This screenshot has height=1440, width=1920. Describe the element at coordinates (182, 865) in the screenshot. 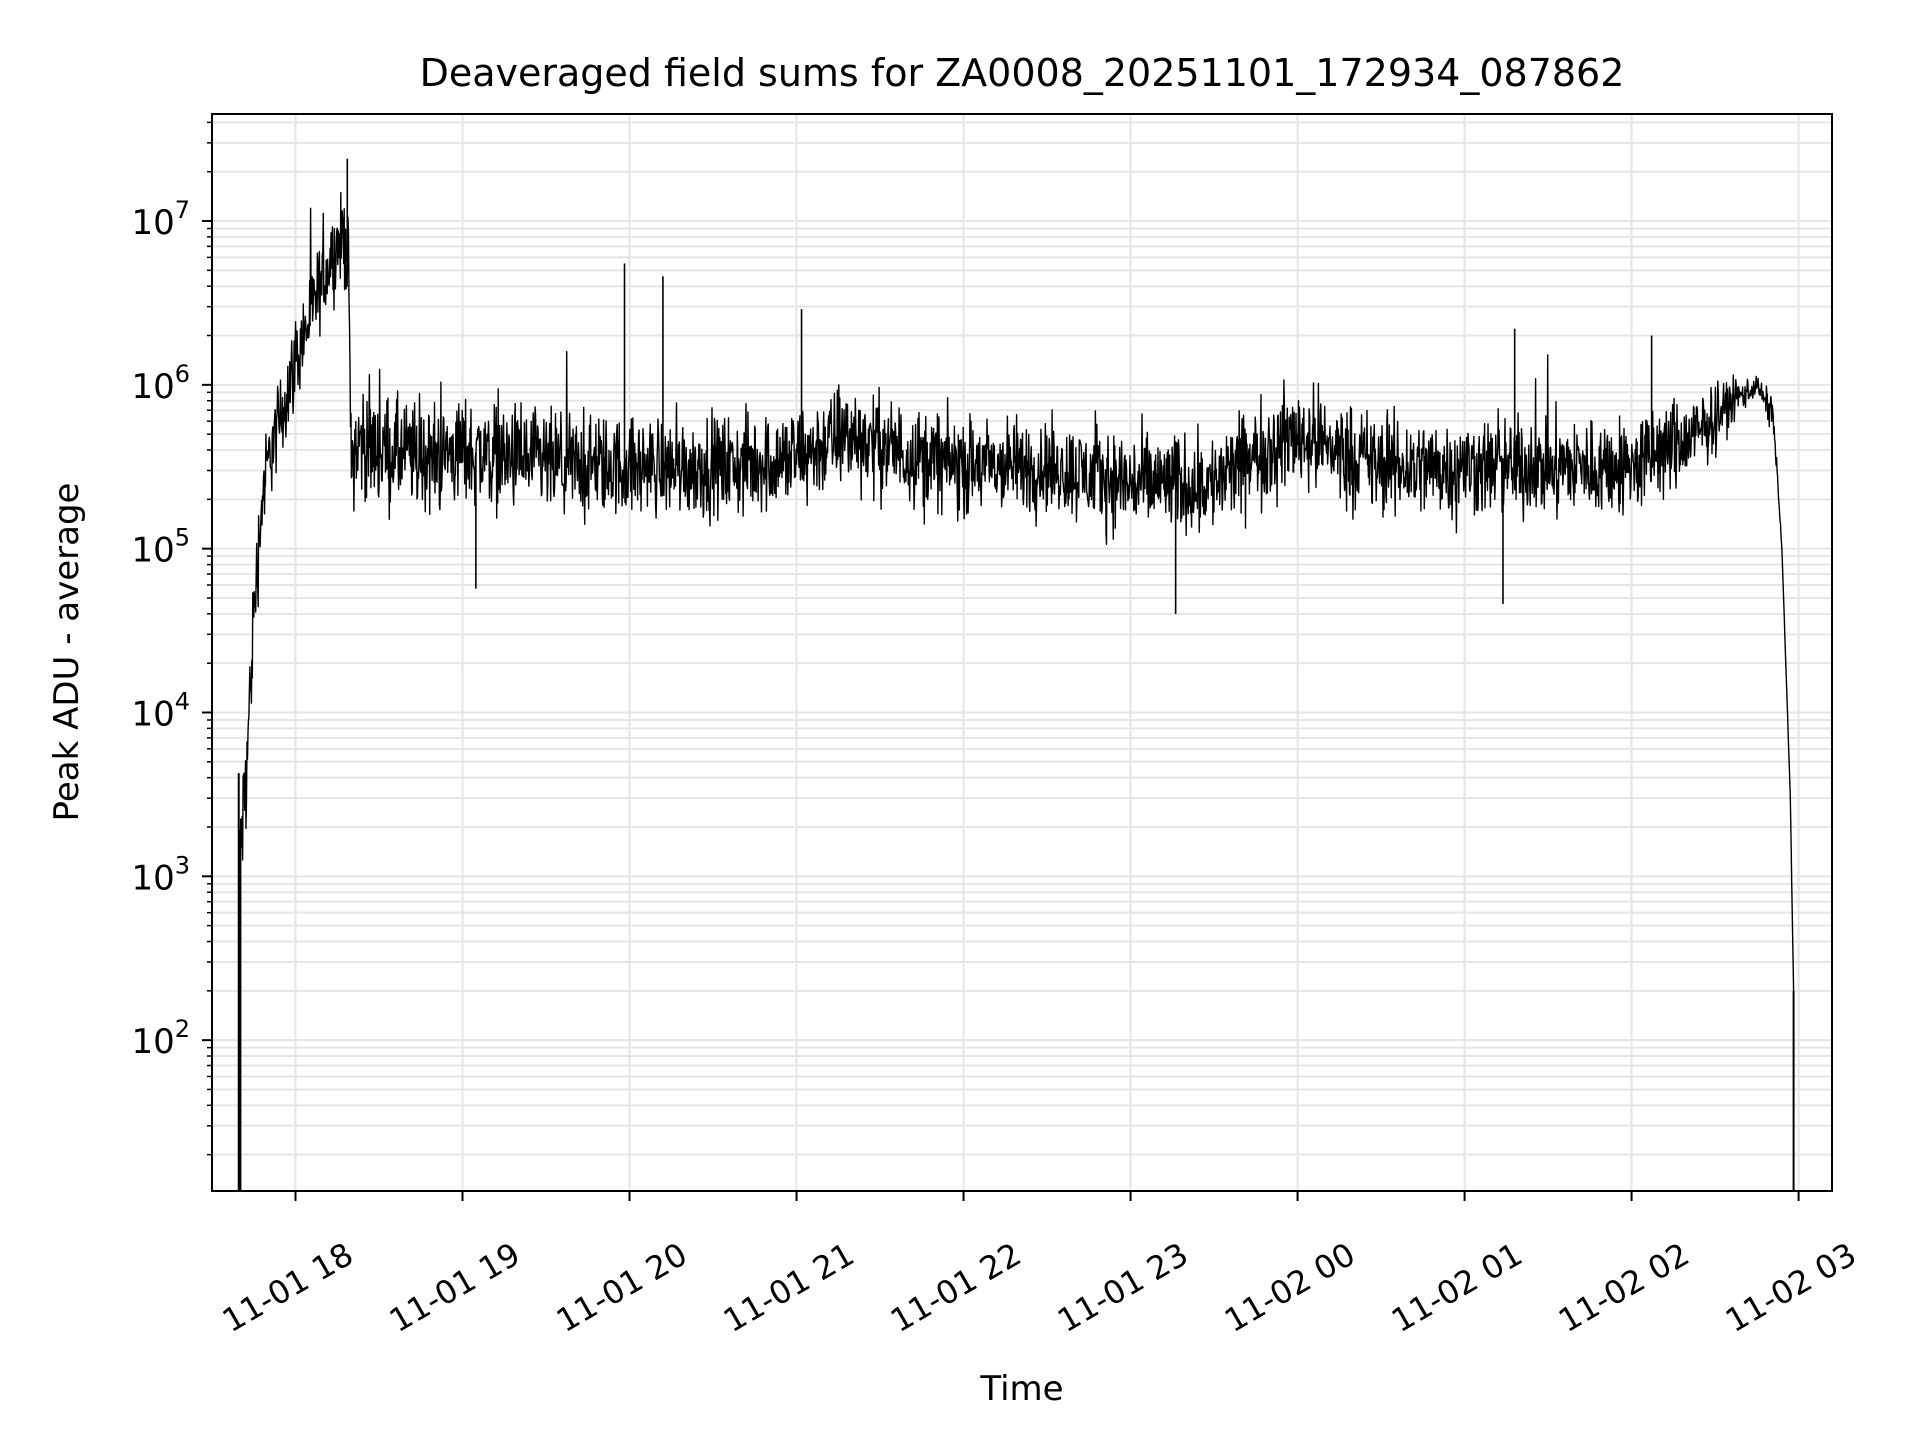

I see `y-tick-exponent: 3` at that location.